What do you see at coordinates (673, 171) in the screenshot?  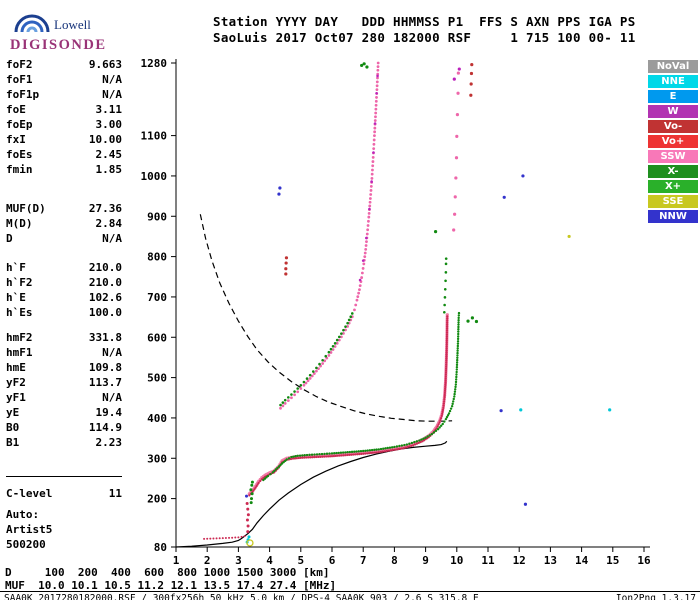 I see `legend-item-x-: X-` at bounding box center [673, 171].